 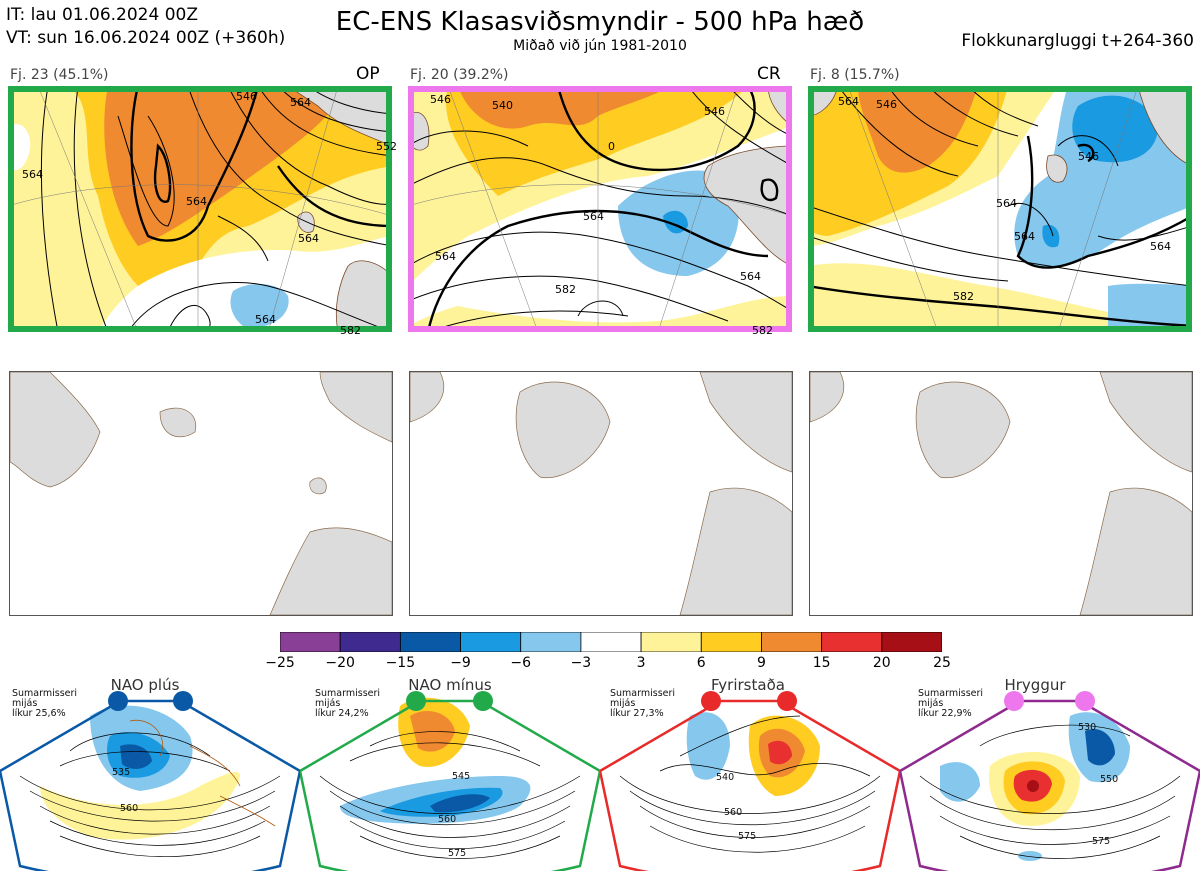 I want to click on regime-nao-plus, so click(x=150, y=773).